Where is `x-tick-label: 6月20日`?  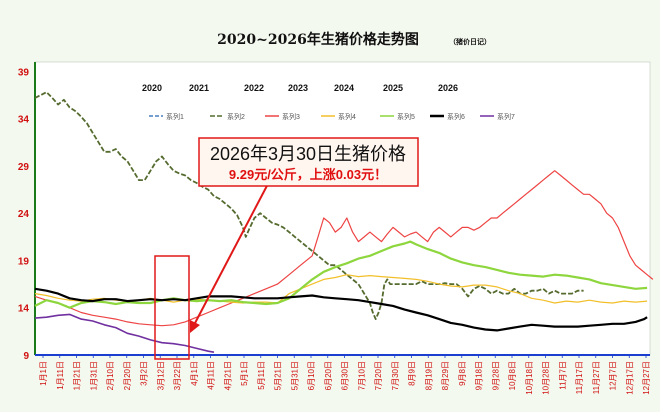 x-tick-label: 6月20日 is located at coordinates (328, 375).